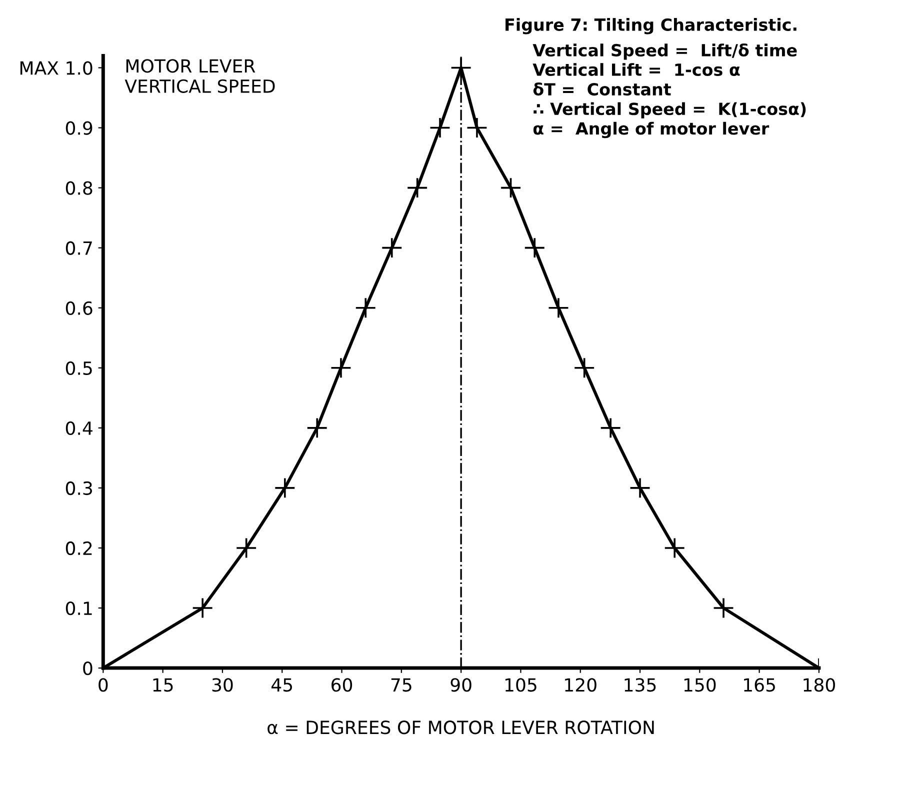  What do you see at coordinates (651, 130) in the screenshot?
I see `annotation: α = Angle of motor lever` at bounding box center [651, 130].